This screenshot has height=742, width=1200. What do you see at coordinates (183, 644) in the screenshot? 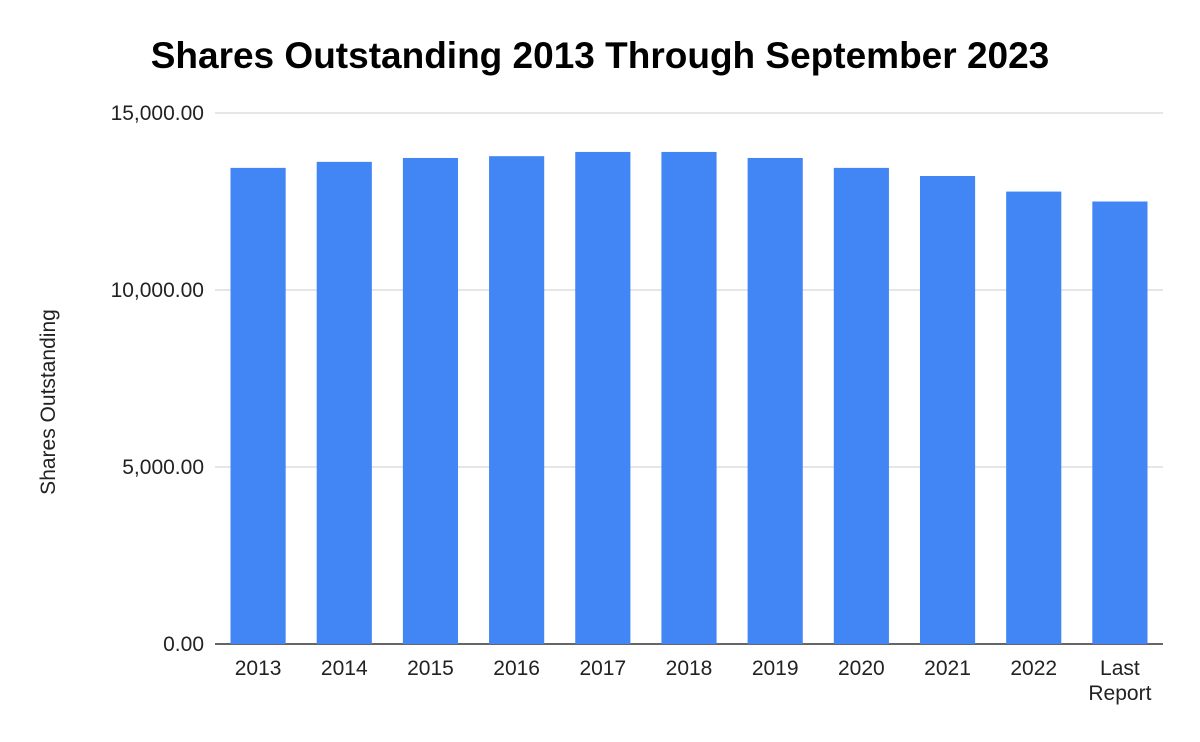
I see `y-tick-label: 0.00` at bounding box center [183, 644].